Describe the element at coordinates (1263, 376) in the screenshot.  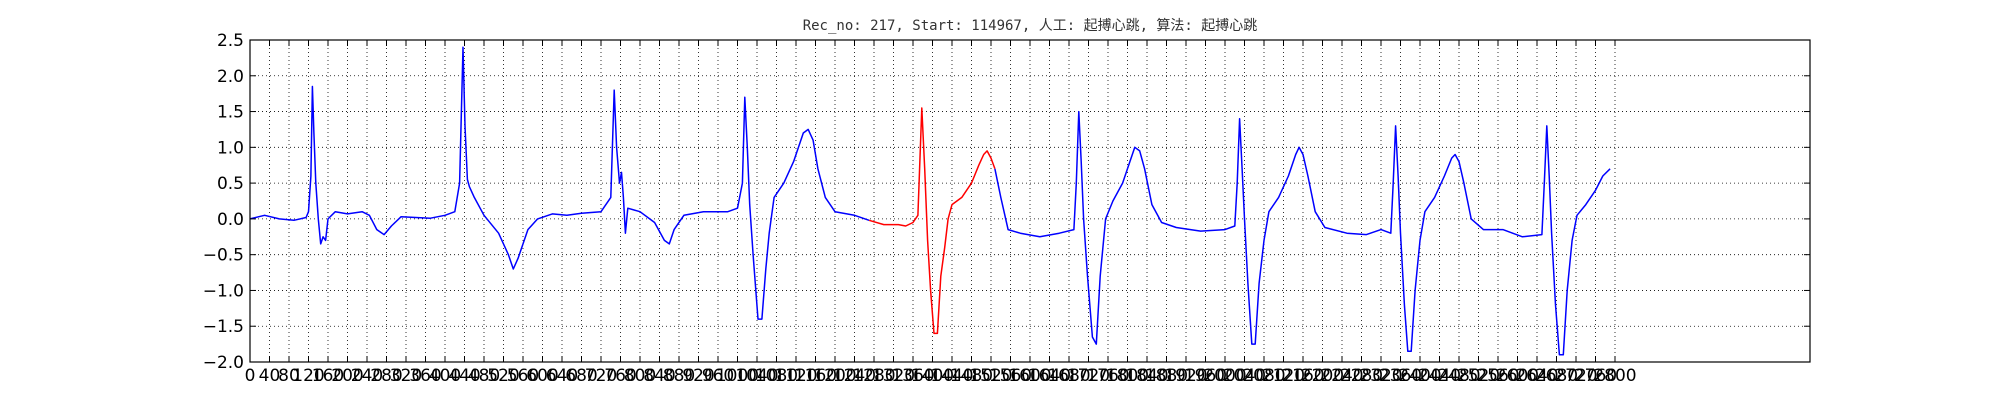
I see `x-tick-label: 2080` at that location.